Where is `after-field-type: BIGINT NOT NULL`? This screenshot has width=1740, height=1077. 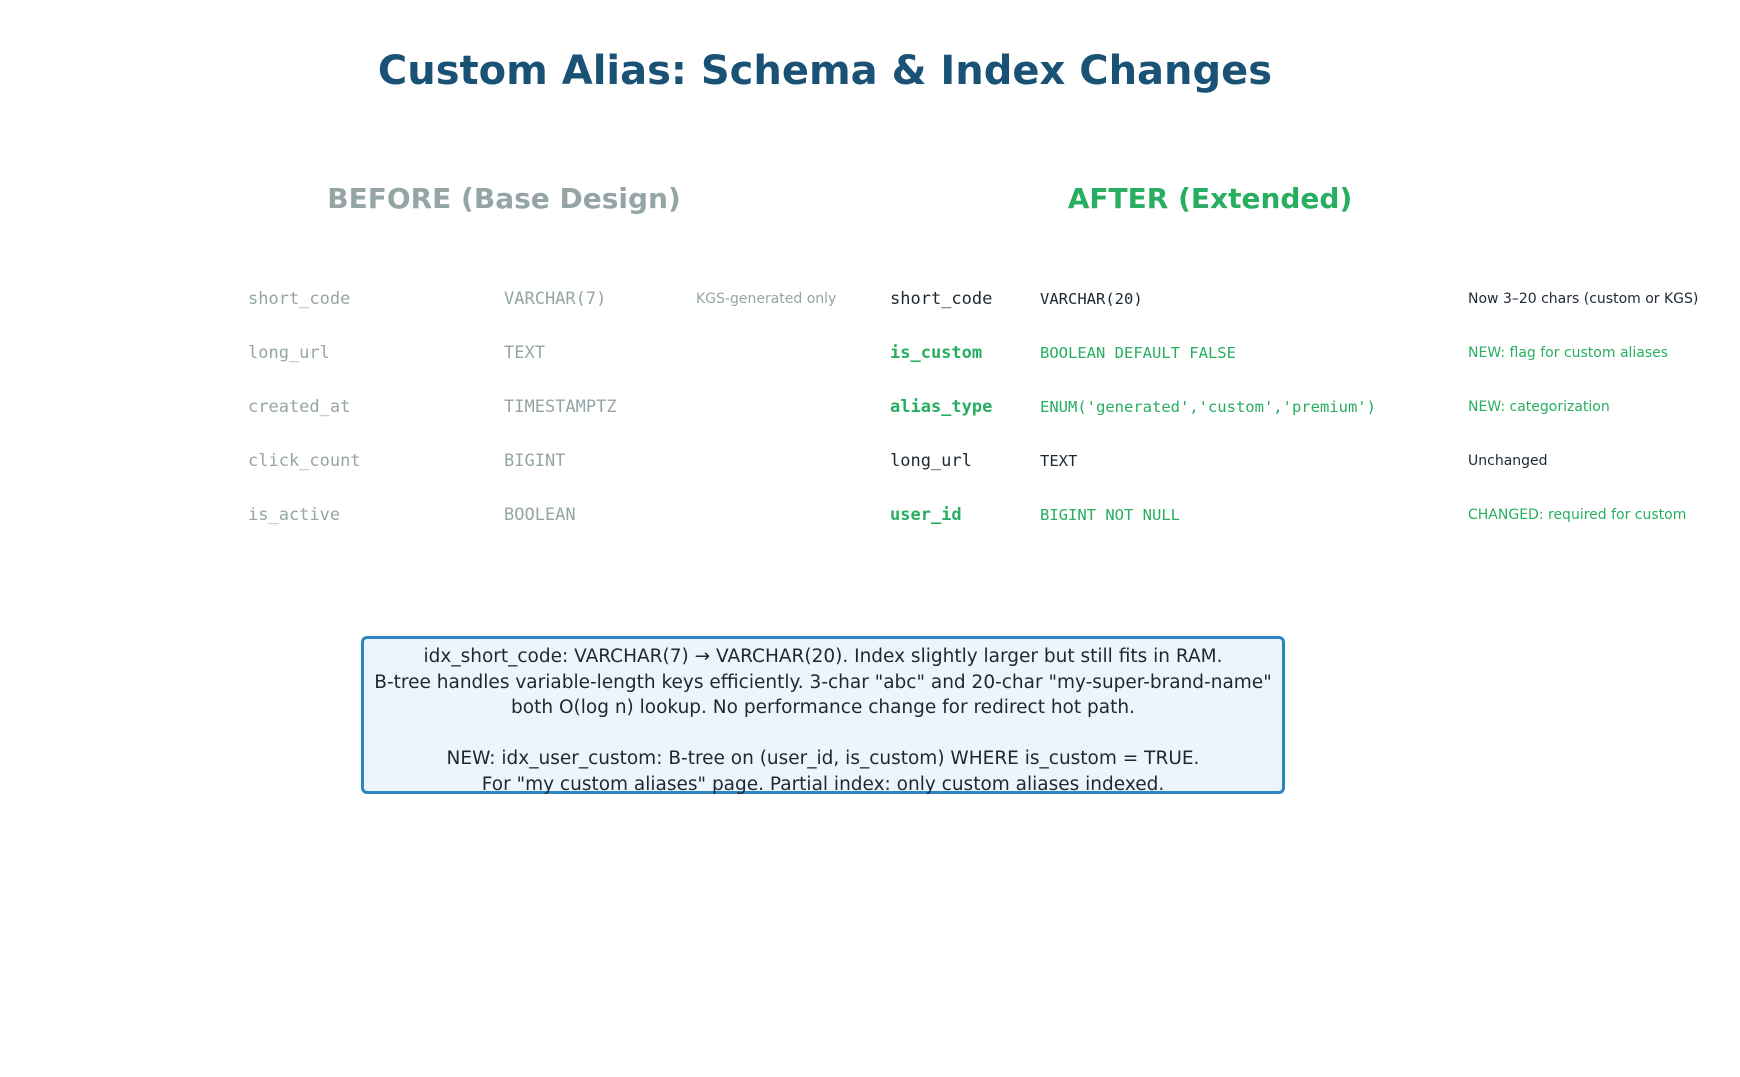 after-field-type: BIGINT NOT NULL is located at coordinates (1110, 515).